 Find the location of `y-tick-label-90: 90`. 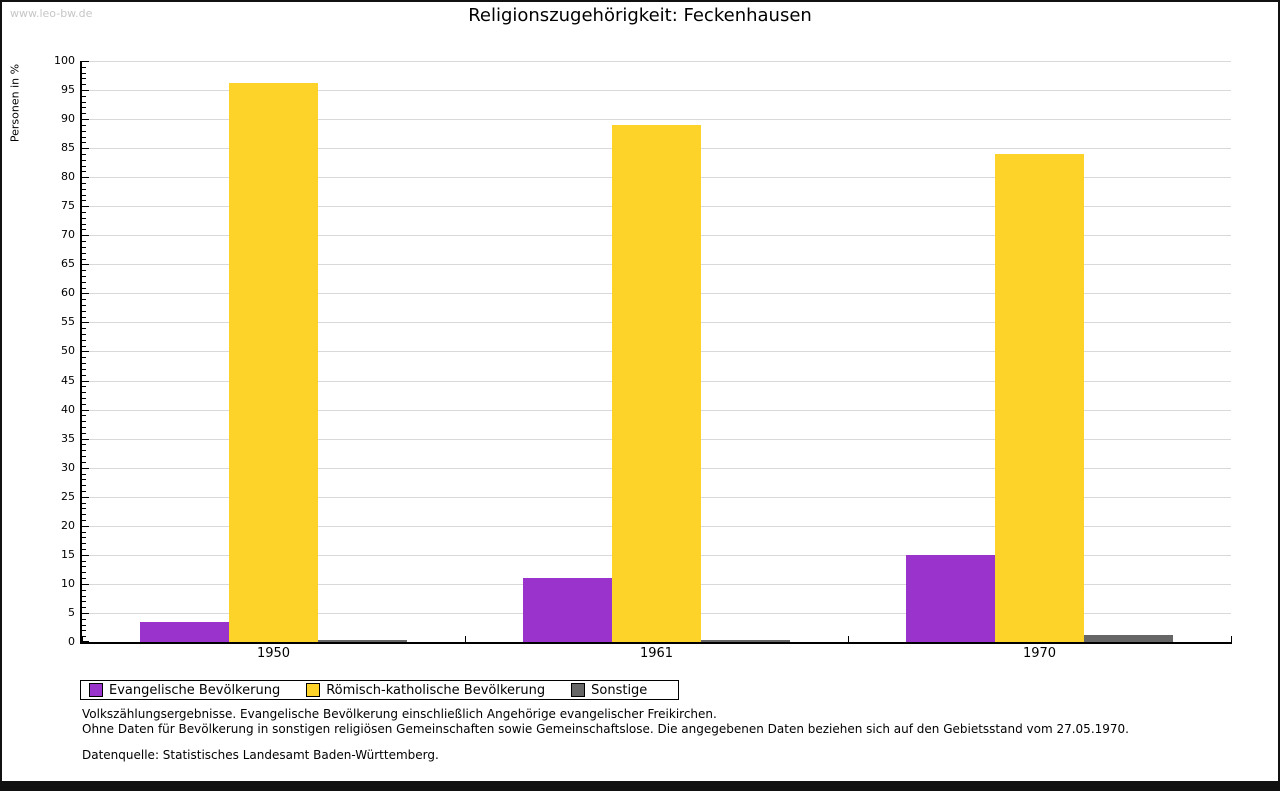

y-tick-label-90: 90 is located at coordinates (68, 118).